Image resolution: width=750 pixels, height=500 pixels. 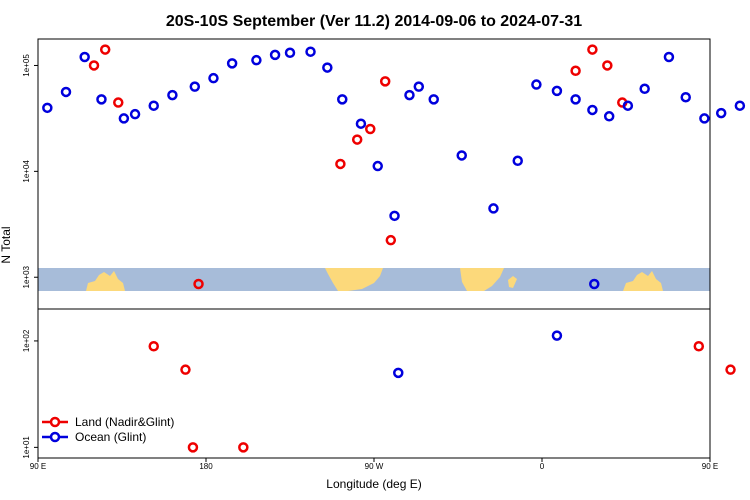 I want to click on land-africa, so click(x=482, y=279).